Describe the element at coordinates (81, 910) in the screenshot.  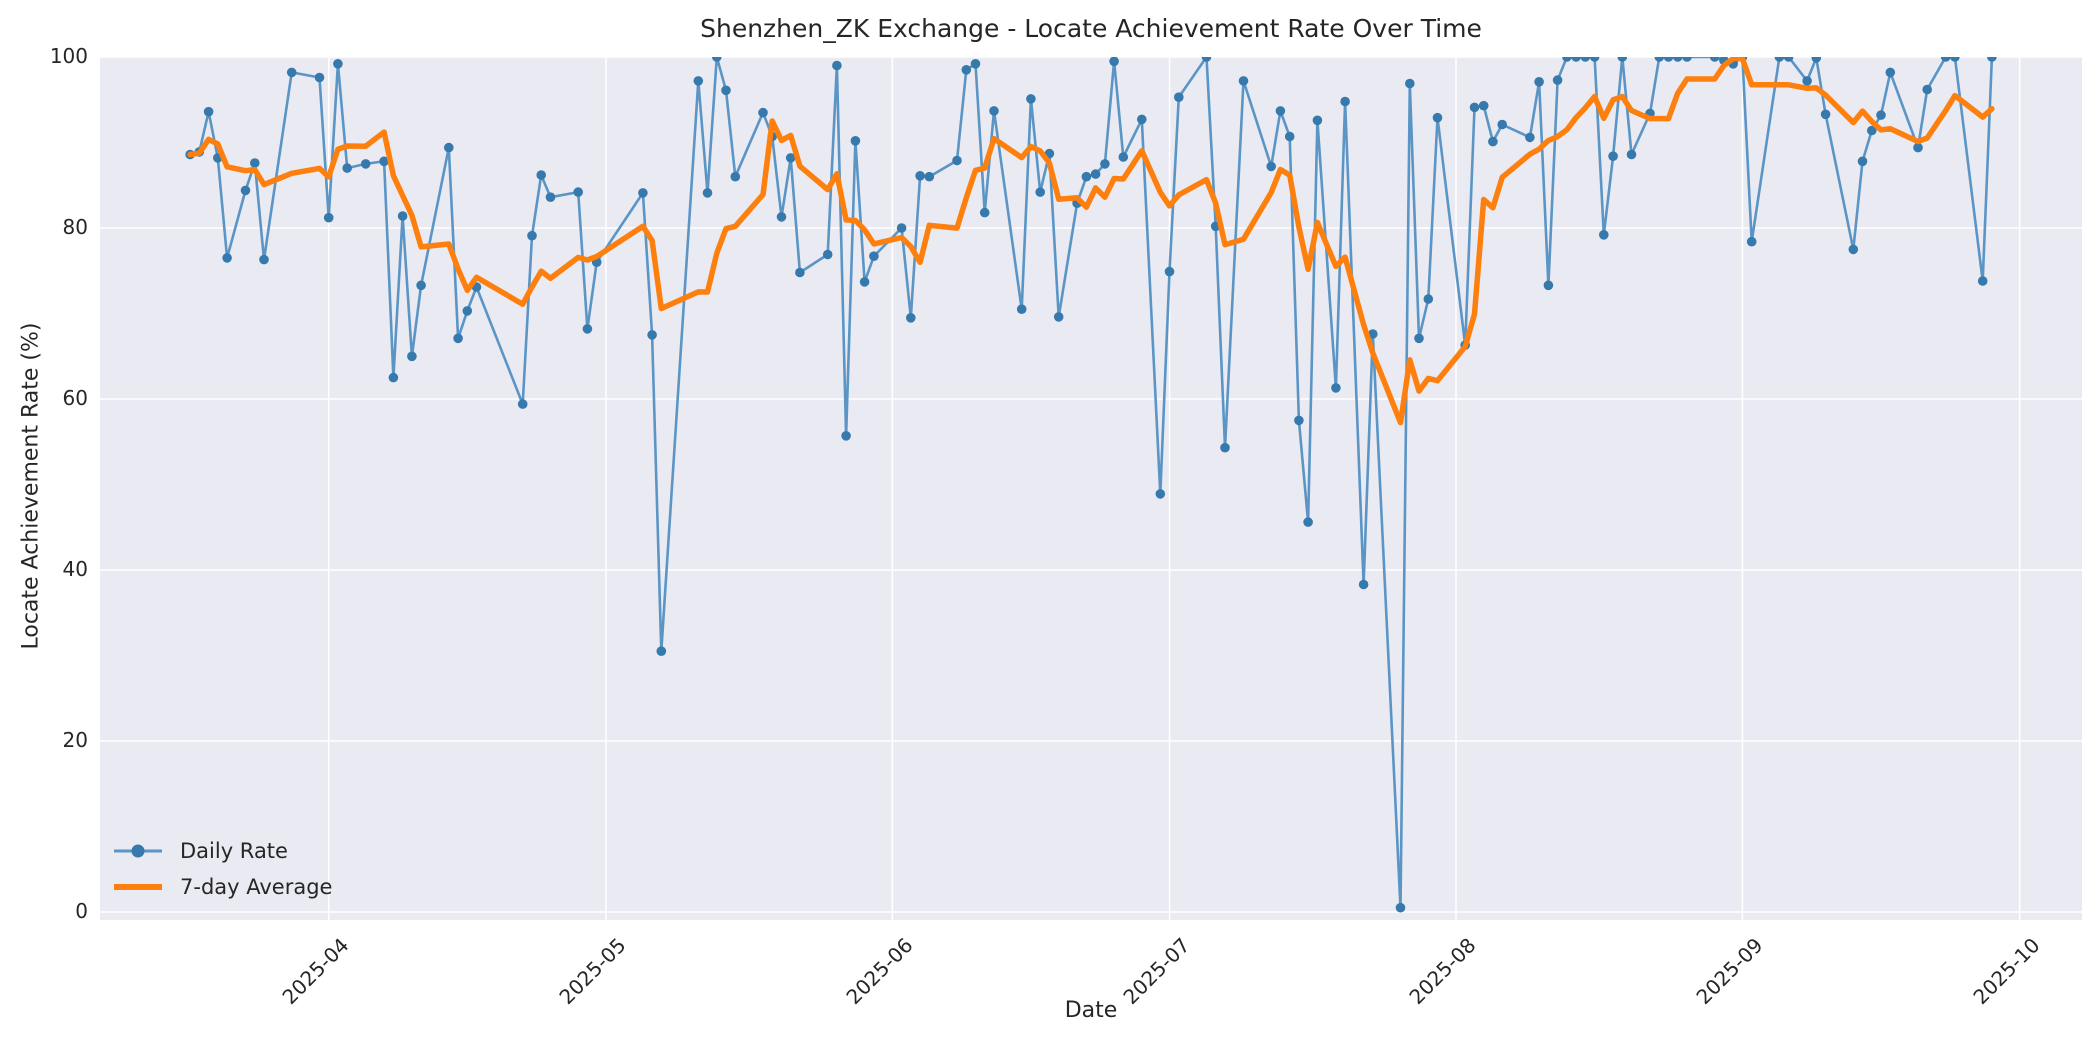
I see `y-tick-label: 0` at that location.